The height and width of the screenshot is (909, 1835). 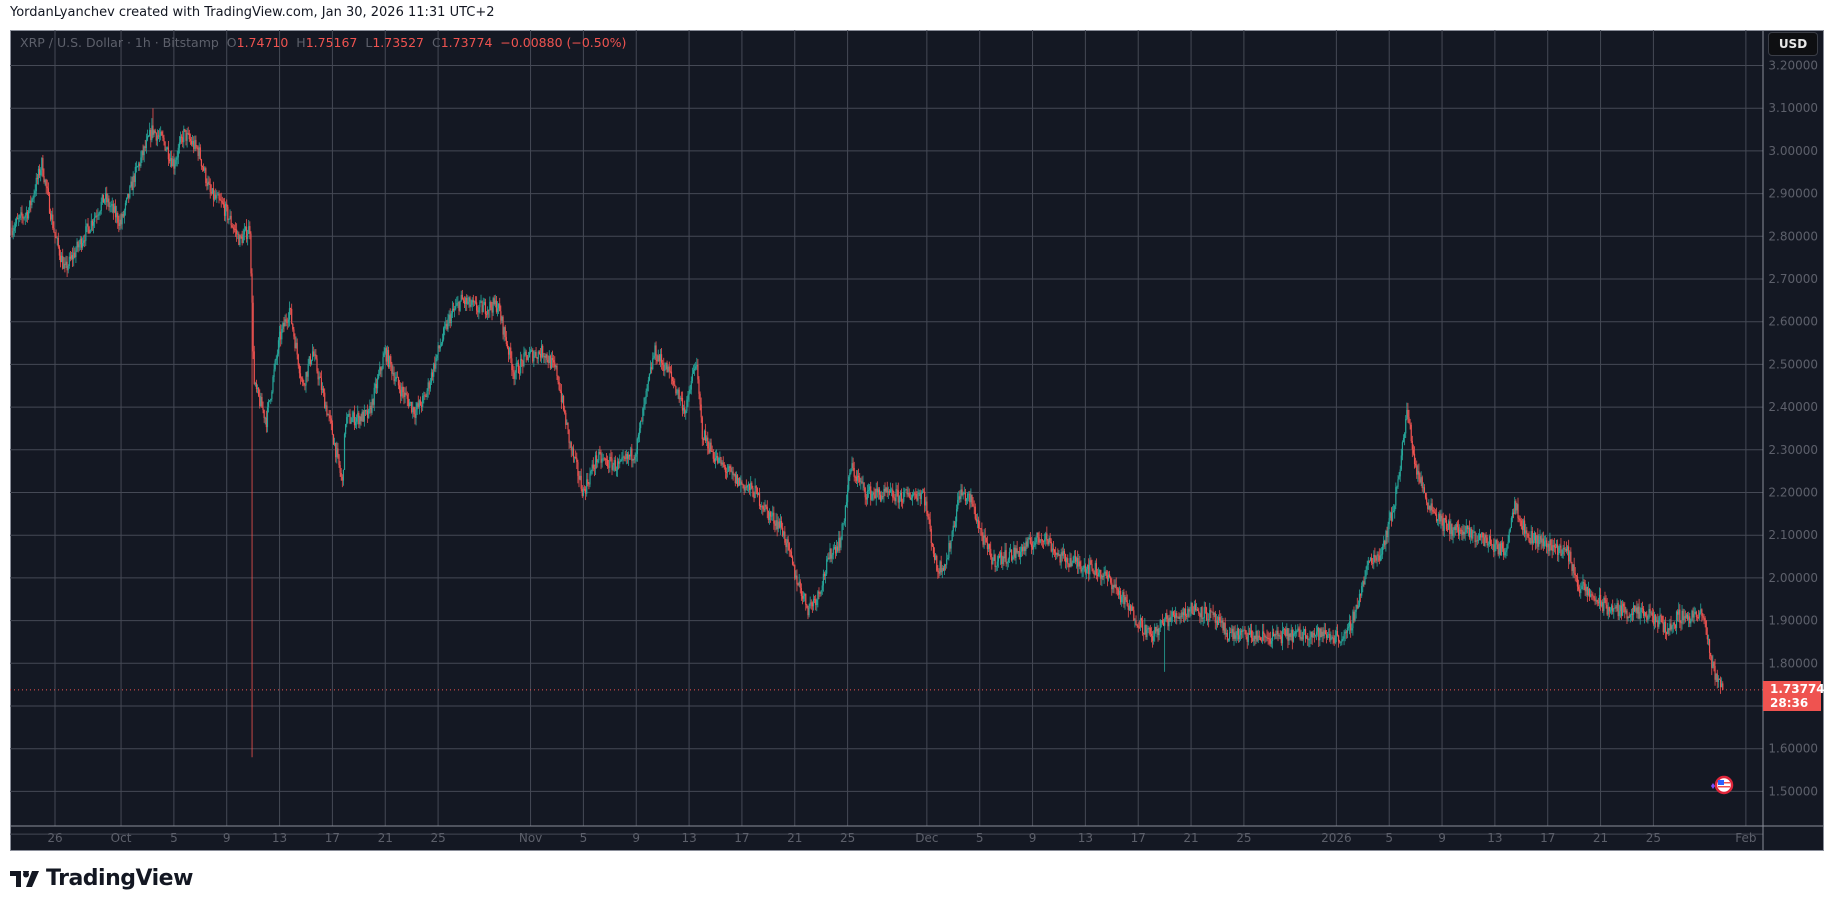 I want to click on currency-button: USD, so click(x=1793, y=44).